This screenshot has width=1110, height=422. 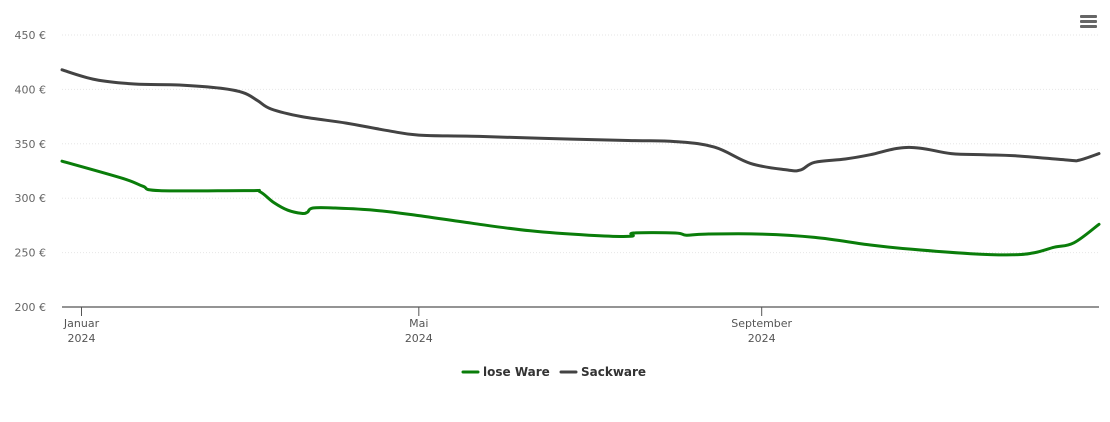 I want to click on hamburger-menu-icon, so click(x=1088, y=21).